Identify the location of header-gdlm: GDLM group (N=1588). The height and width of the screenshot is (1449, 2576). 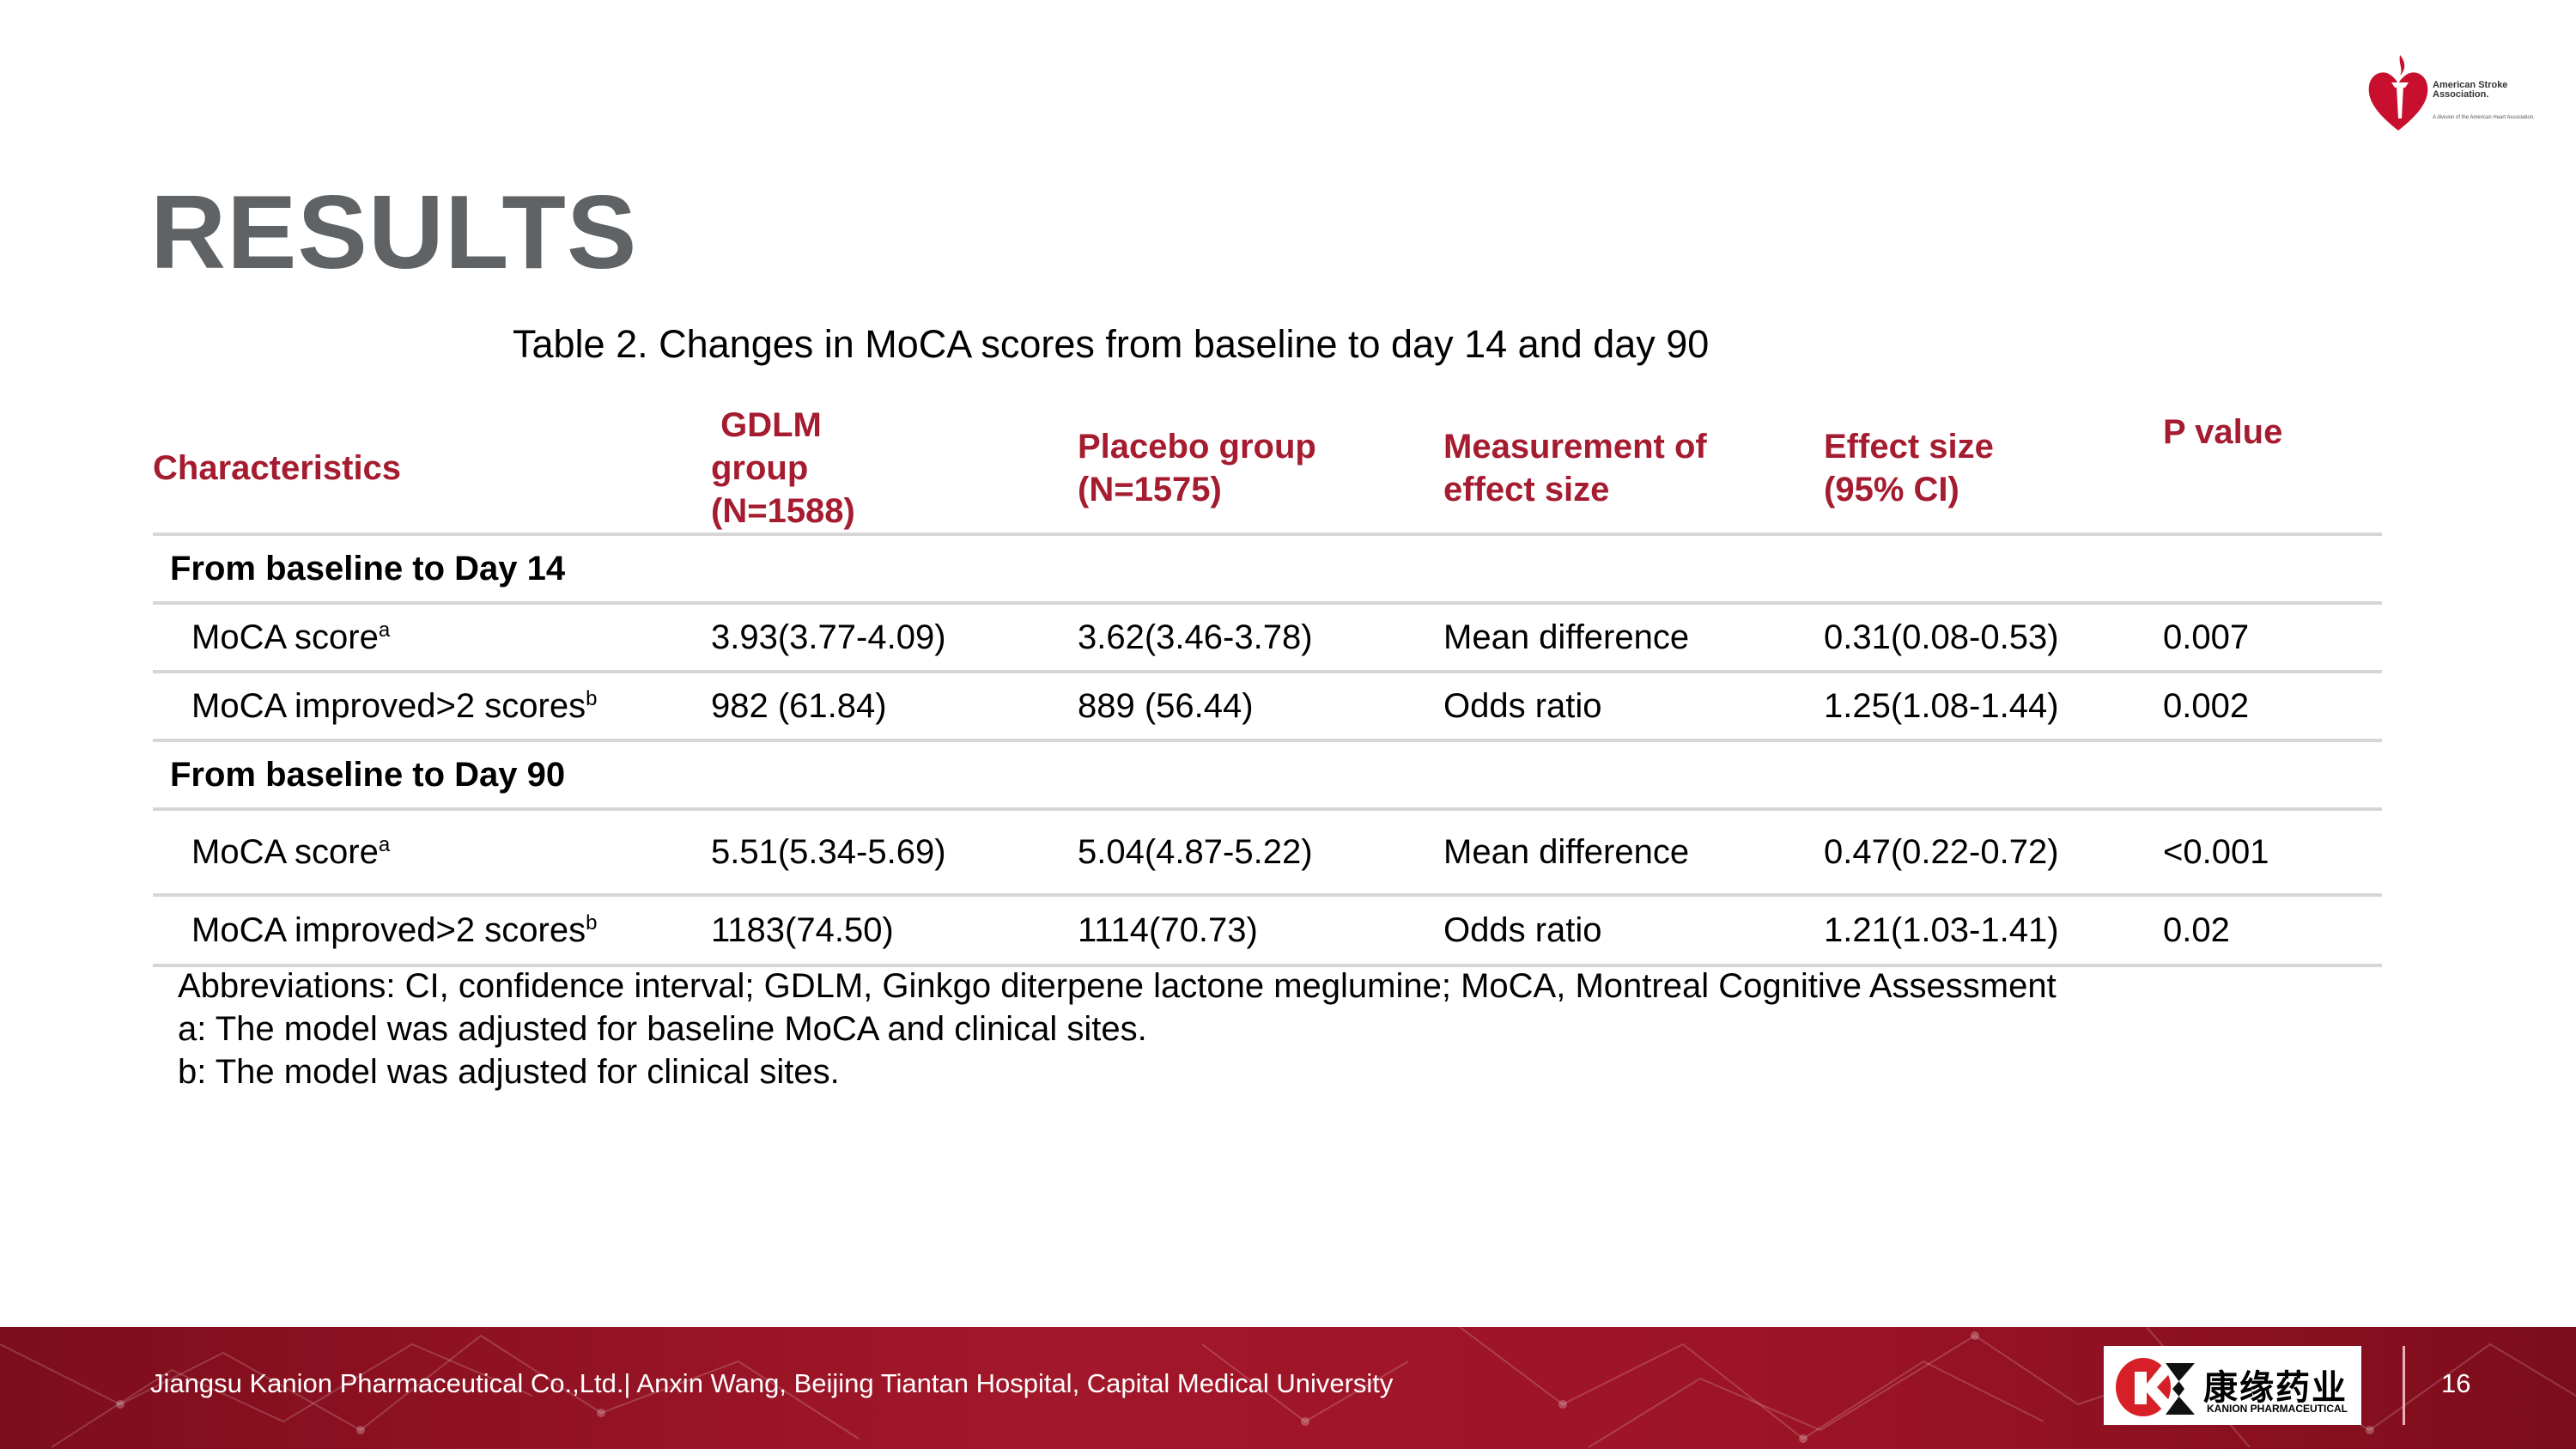
(895, 470).